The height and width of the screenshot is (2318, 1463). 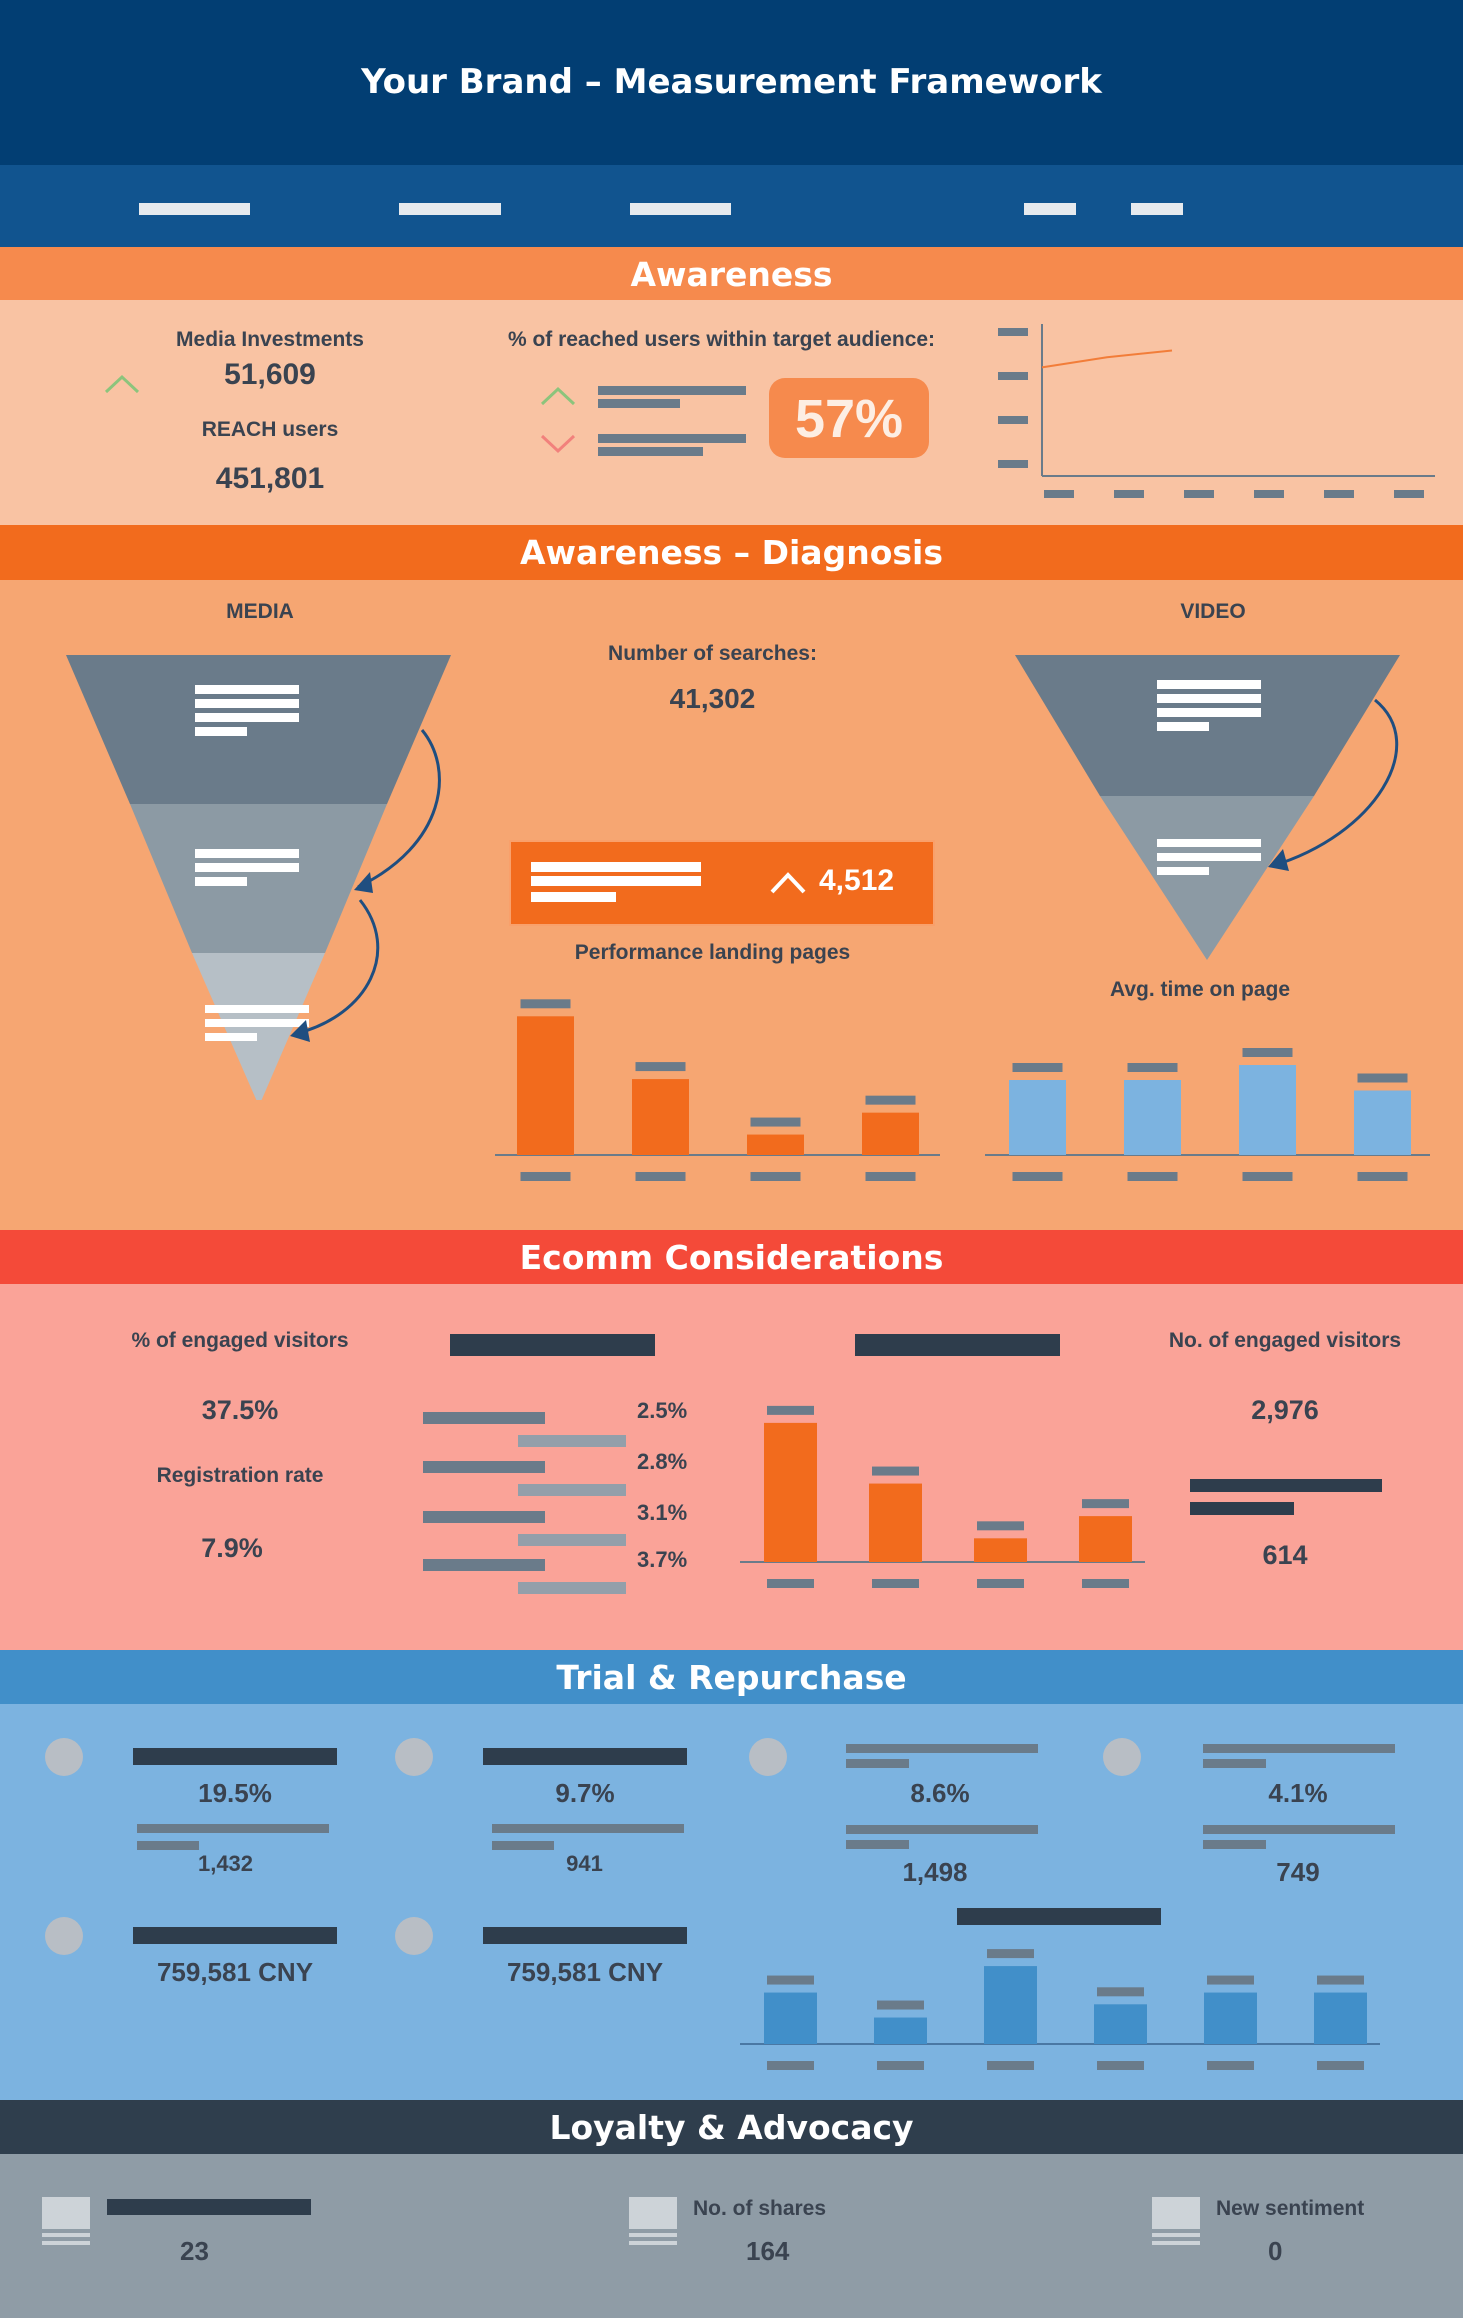 I want to click on diagnosis-title: Awareness – Diagnosis, so click(x=731, y=552).